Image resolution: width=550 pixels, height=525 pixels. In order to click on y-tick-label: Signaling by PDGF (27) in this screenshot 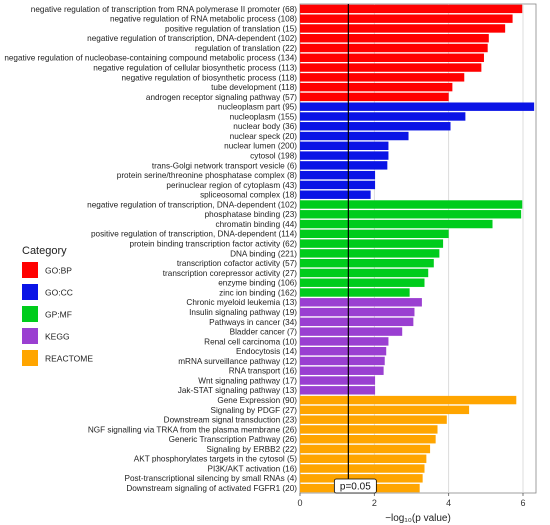, I will do `click(254, 410)`.